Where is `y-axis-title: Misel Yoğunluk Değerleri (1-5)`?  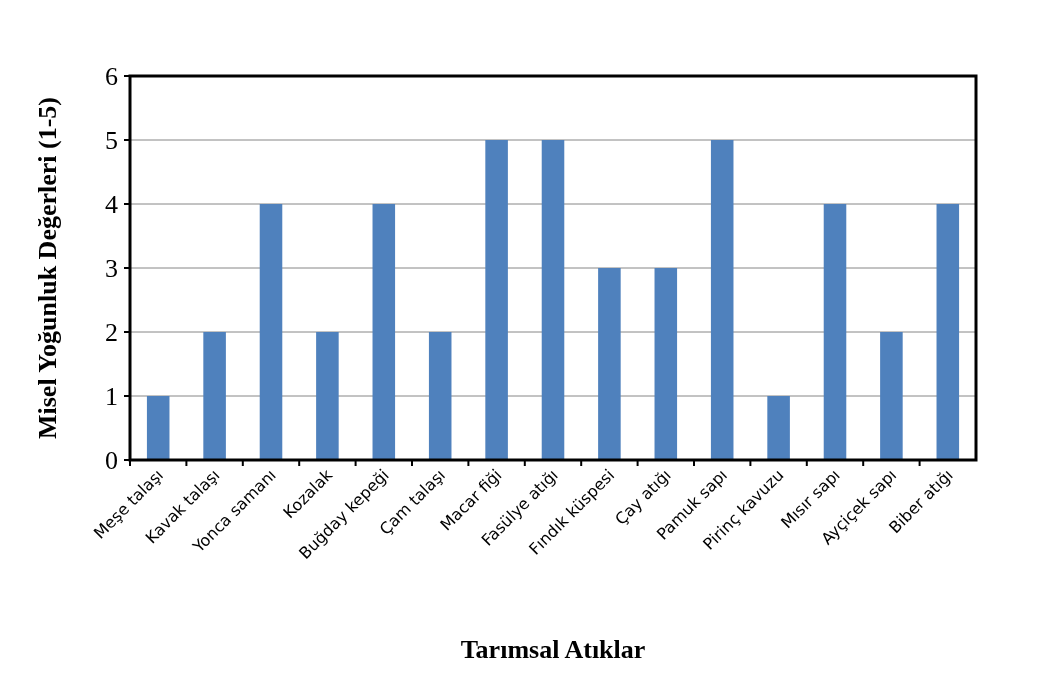
y-axis-title: Misel Yoğunluk Değerleri (1-5) is located at coordinates (47, 268).